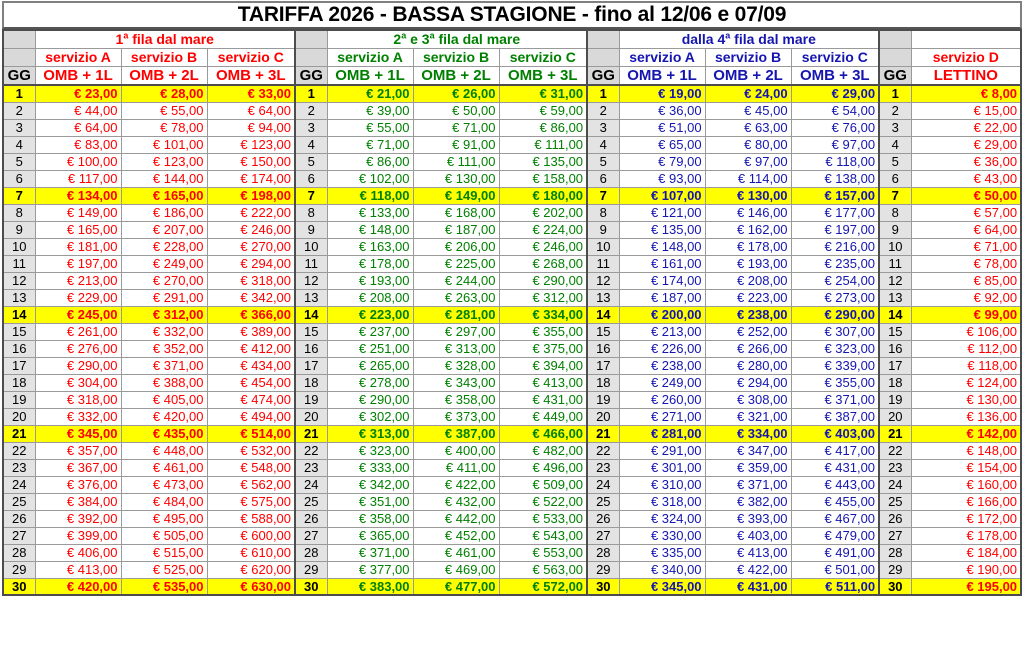  Describe the element at coordinates (895, 399) in the screenshot. I see `day-cell-lettino-19: 19` at that location.